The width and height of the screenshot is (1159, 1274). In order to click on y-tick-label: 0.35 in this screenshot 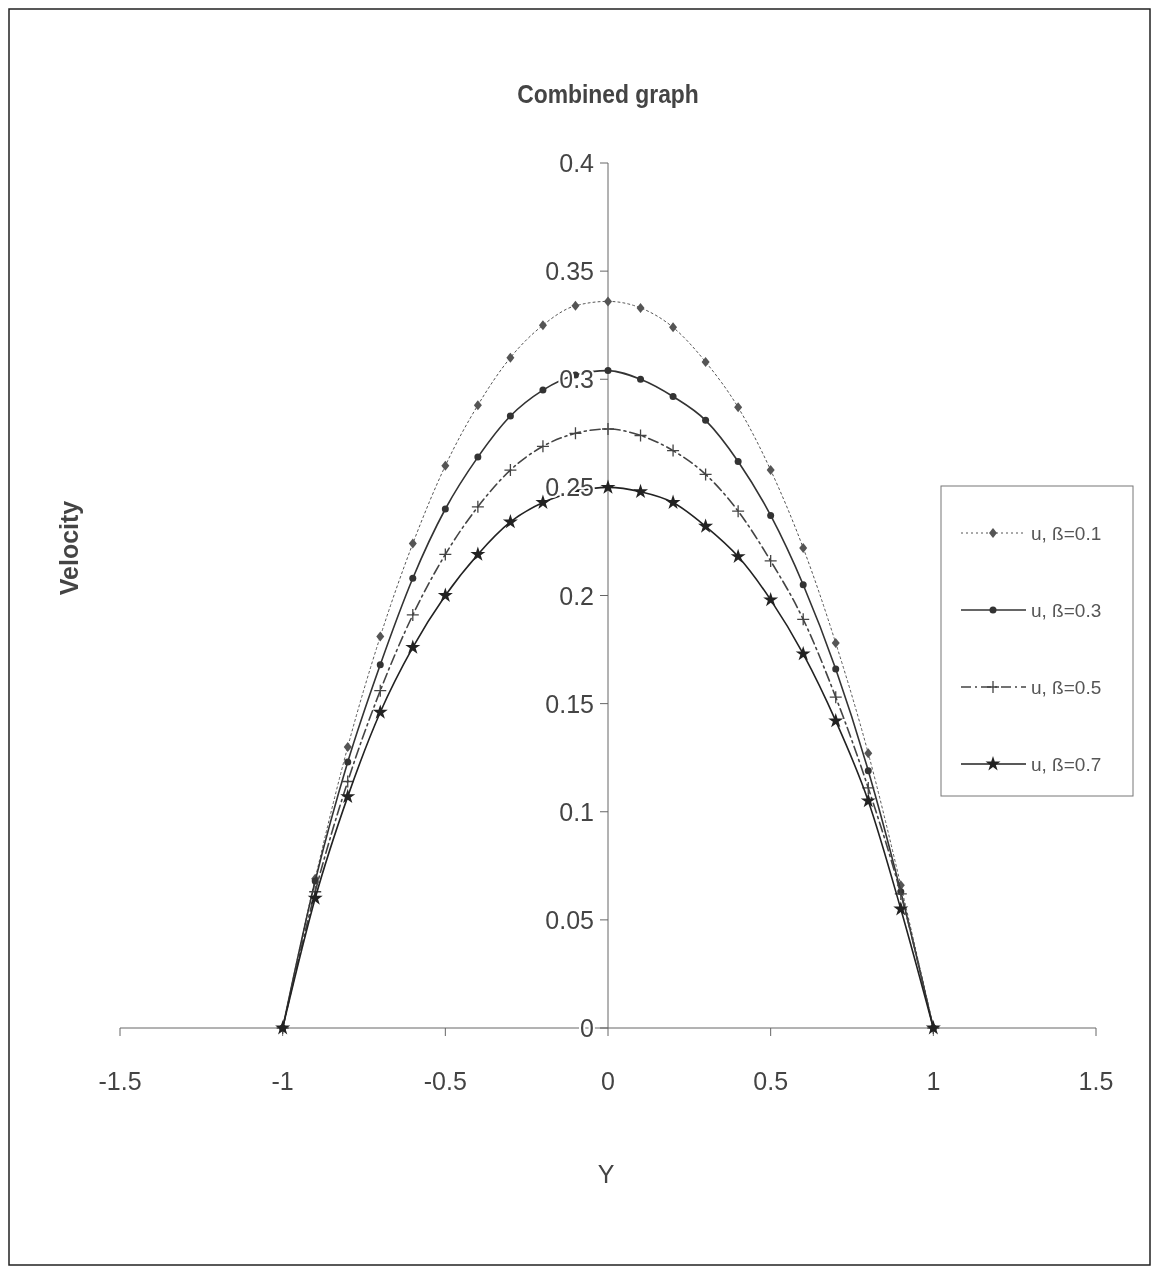, I will do `click(569, 271)`.